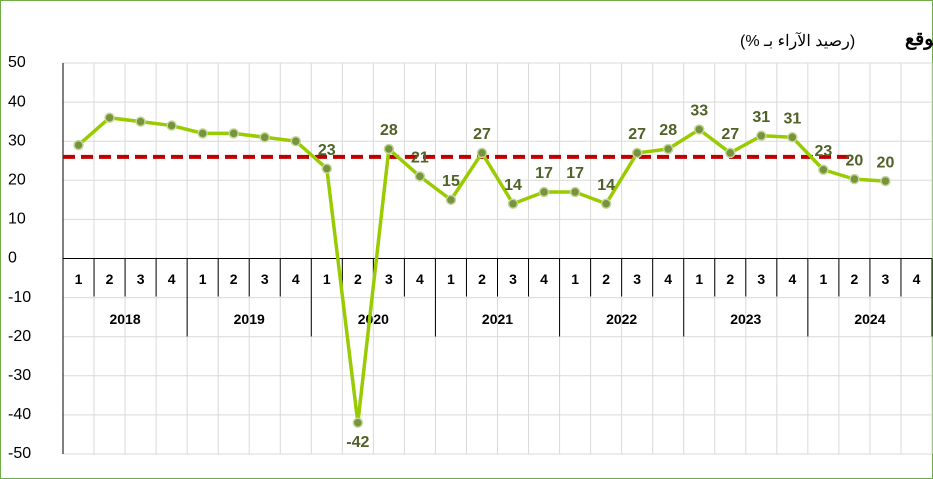 This screenshot has width=933, height=479. Describe the element at coordinates (19, 336) in the screenshot. I see `y-tick-label: -20` at that location.